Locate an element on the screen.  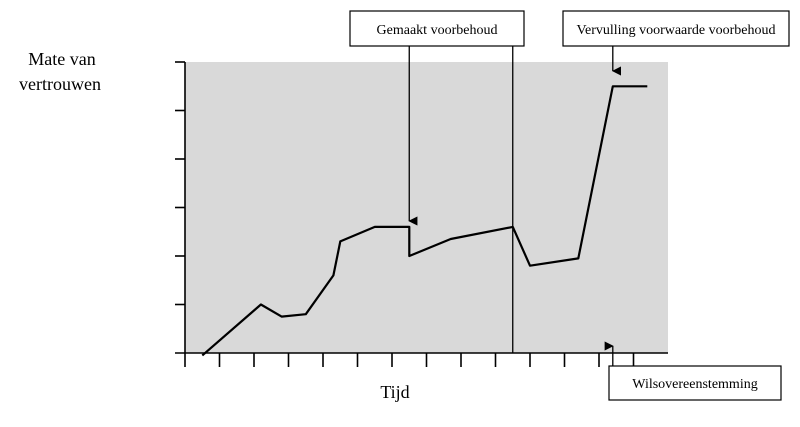
annotation-label: Gemaakt voorbehoud is located at coordinates (437, 30).